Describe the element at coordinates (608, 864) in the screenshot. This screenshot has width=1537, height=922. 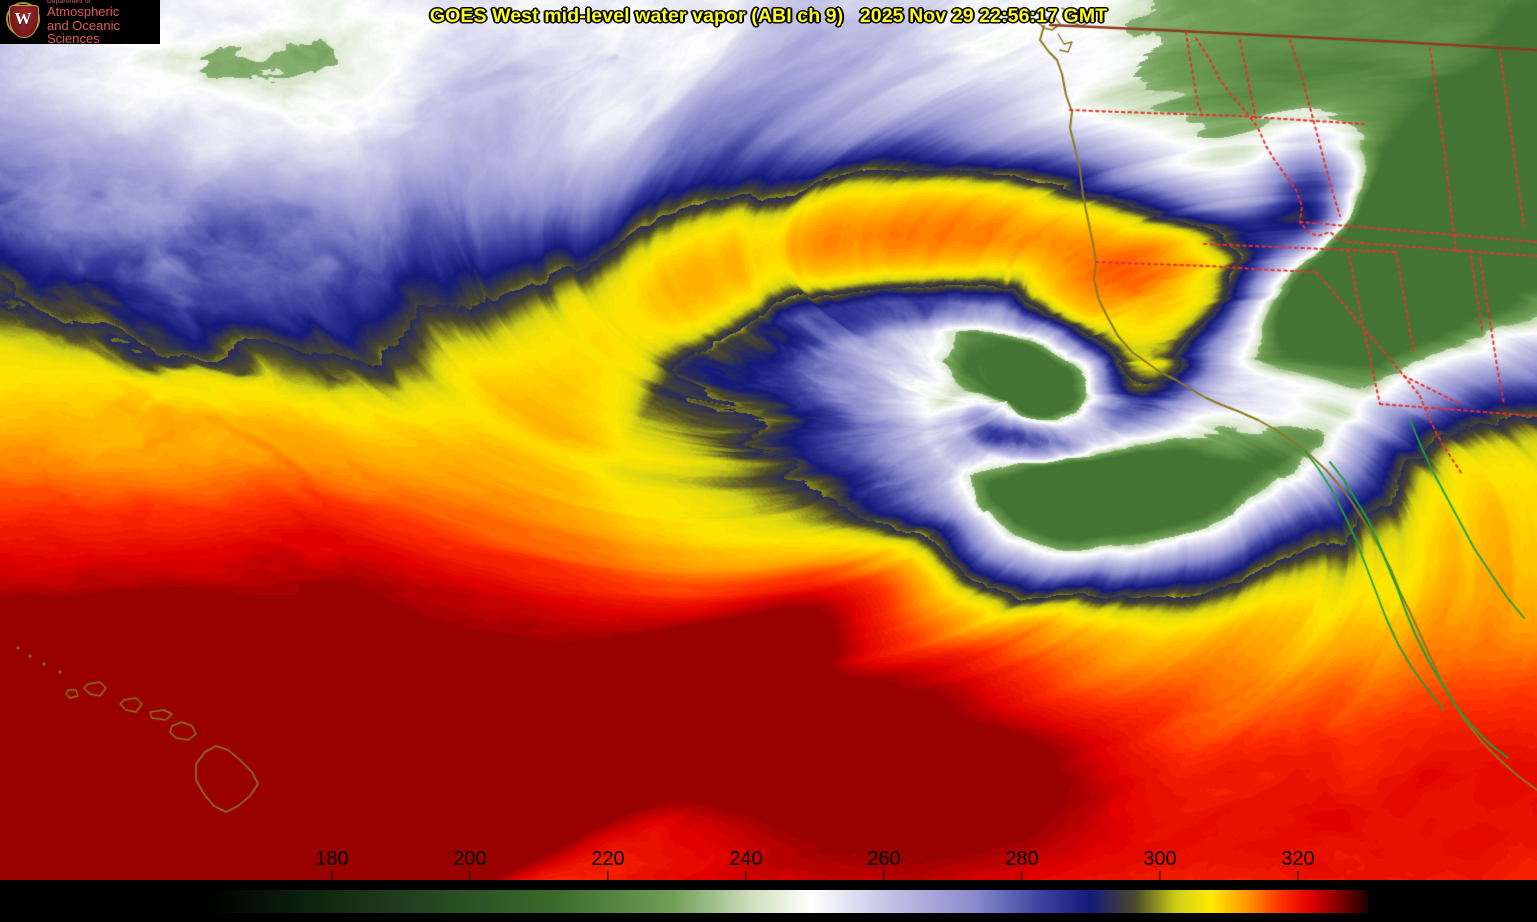
I see `colorbar-tick-220: 220` at that location.